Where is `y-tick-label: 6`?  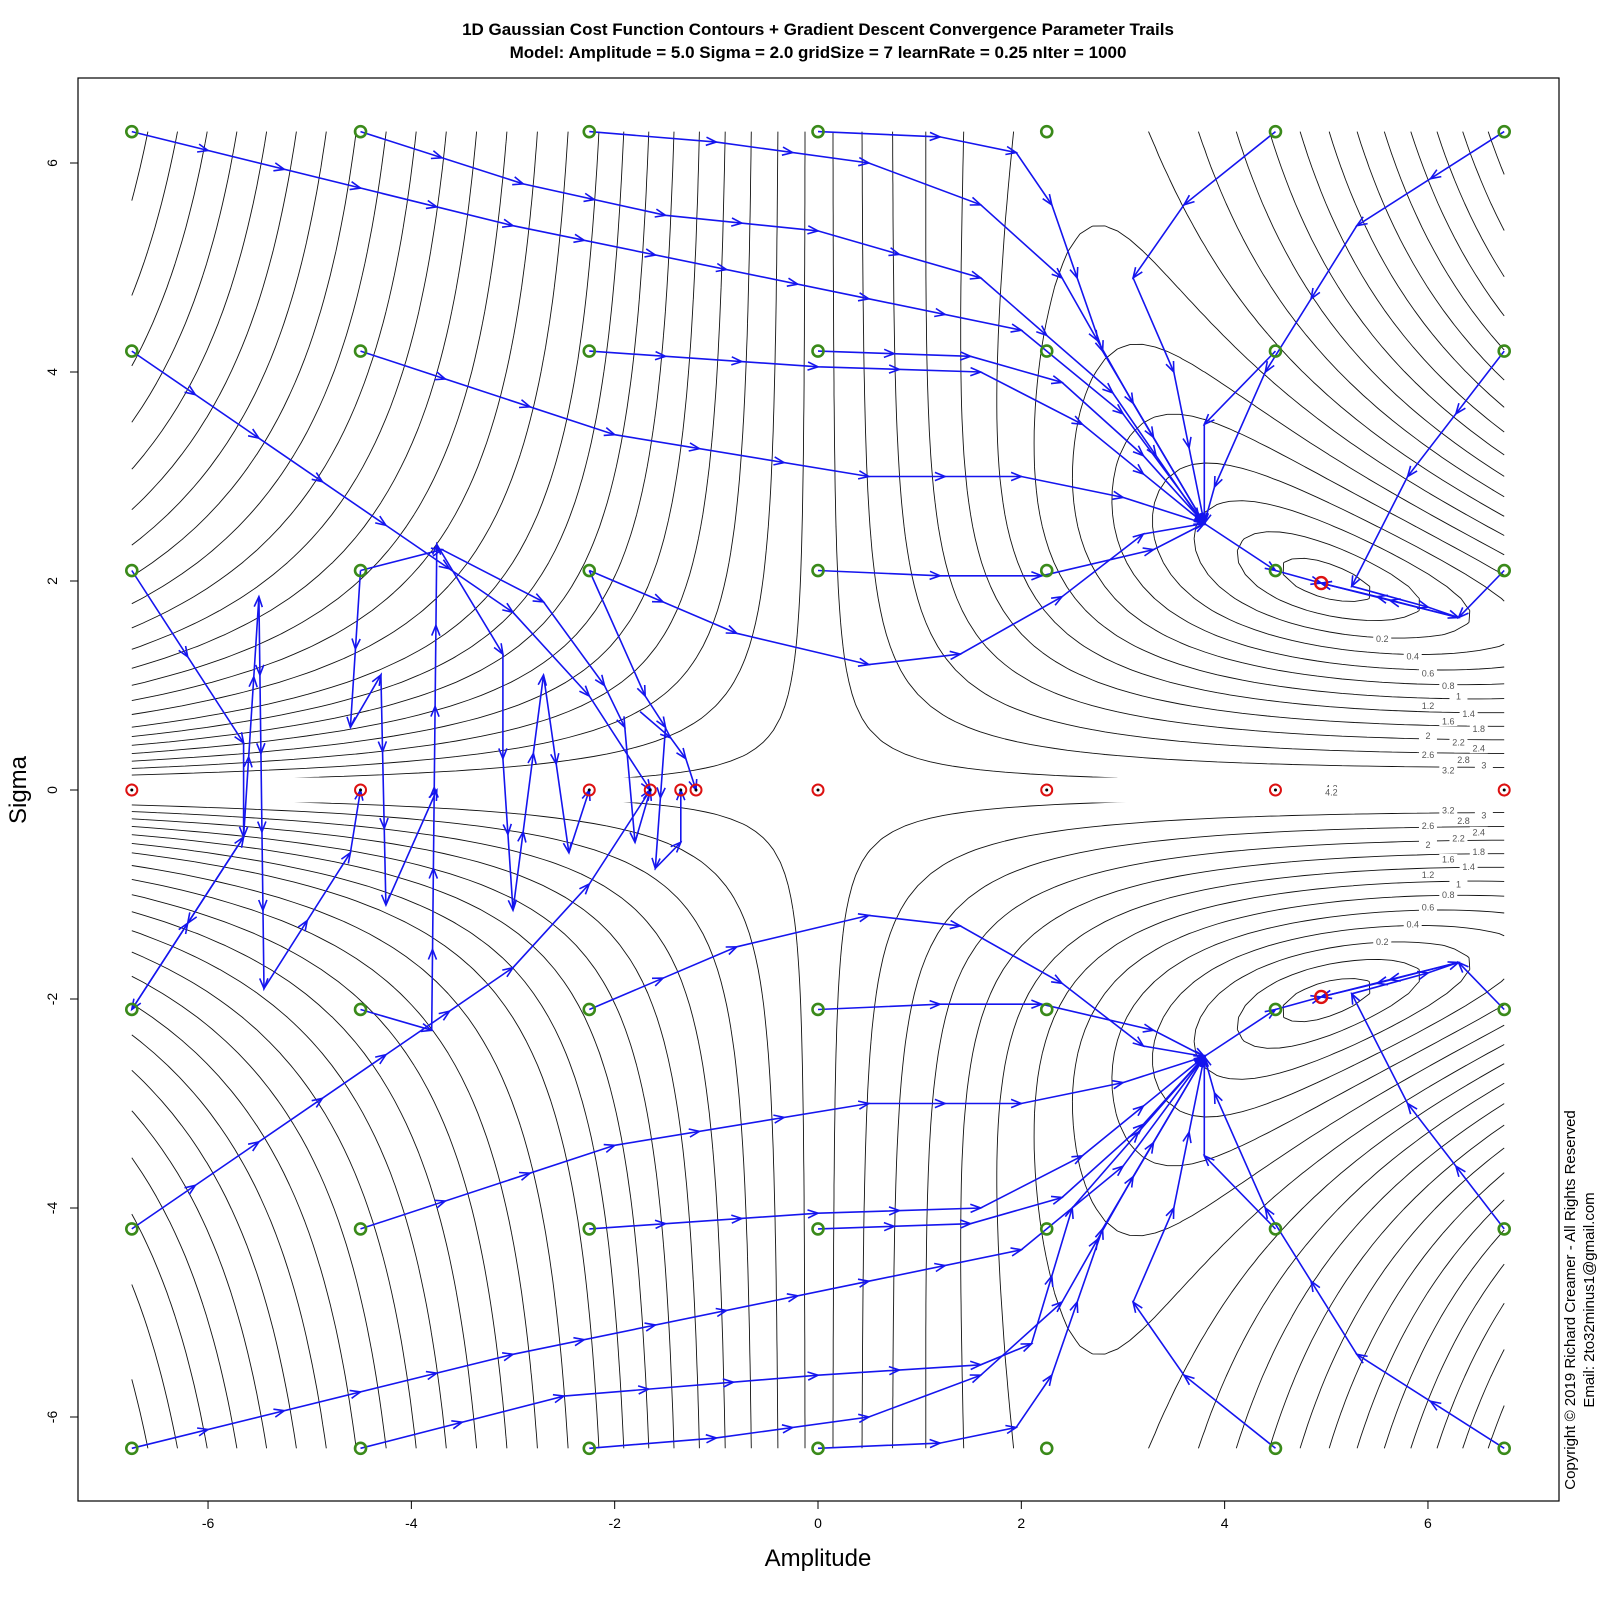
y-tick-label: 6 is located at coordinates (52, 163).